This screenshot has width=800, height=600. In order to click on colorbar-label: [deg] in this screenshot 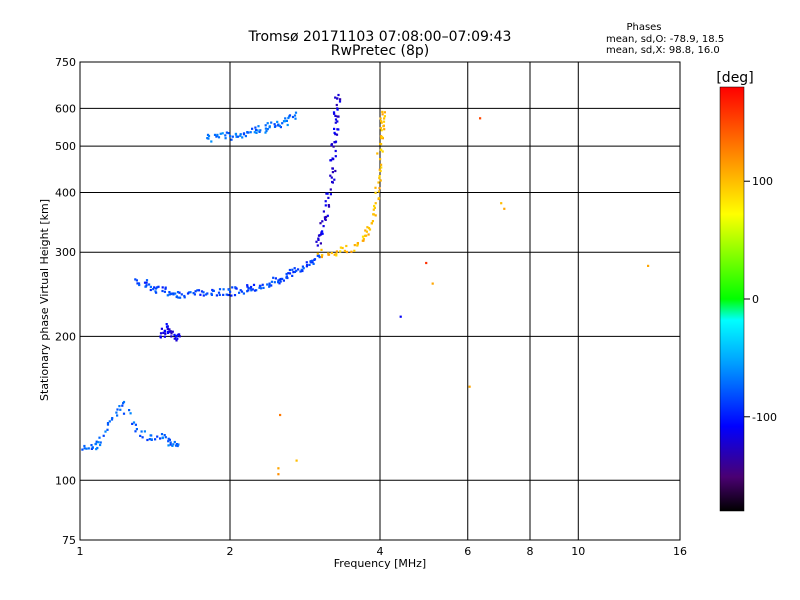, I will do `click(734, 78)`.